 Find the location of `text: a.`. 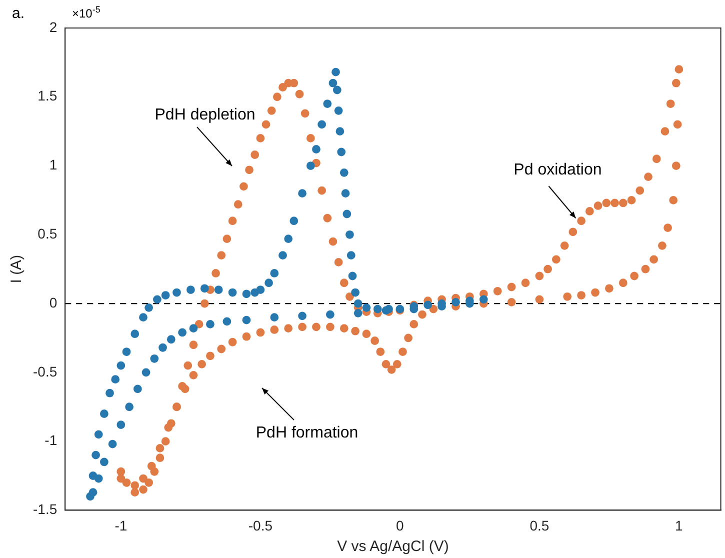

text: a. is located at coordinates (18, 13).